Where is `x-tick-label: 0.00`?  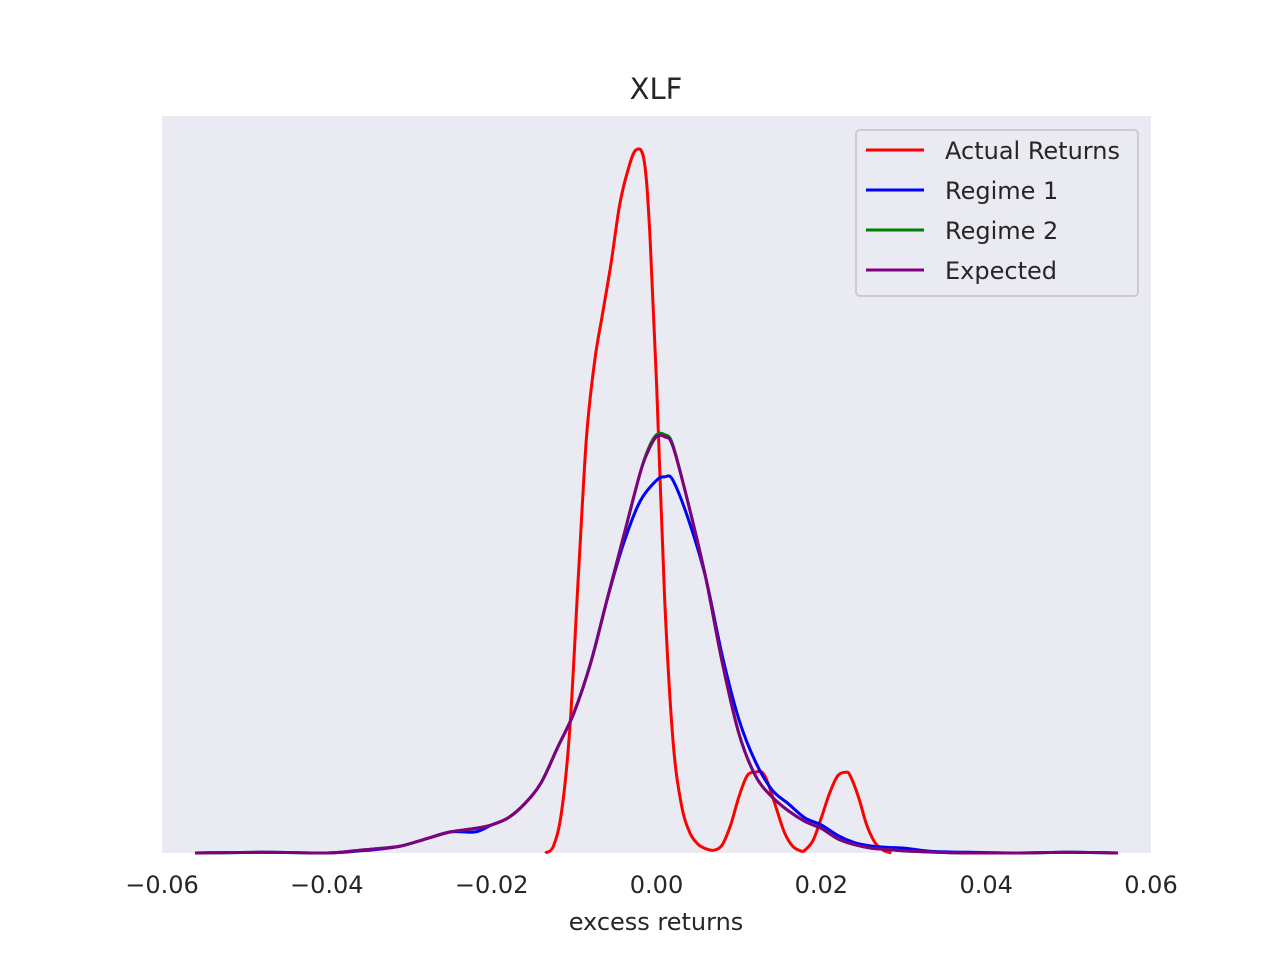
x-tick-label: 0.00 is located at coordinates (656, 885).